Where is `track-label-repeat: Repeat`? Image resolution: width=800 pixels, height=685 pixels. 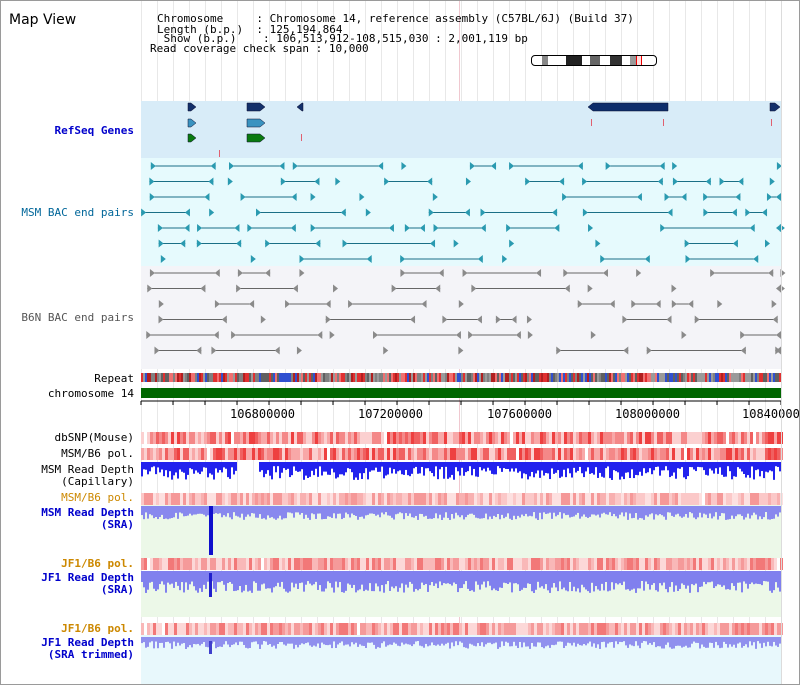 track-label-repeat: Repeat is located at coordinates (114, 379).